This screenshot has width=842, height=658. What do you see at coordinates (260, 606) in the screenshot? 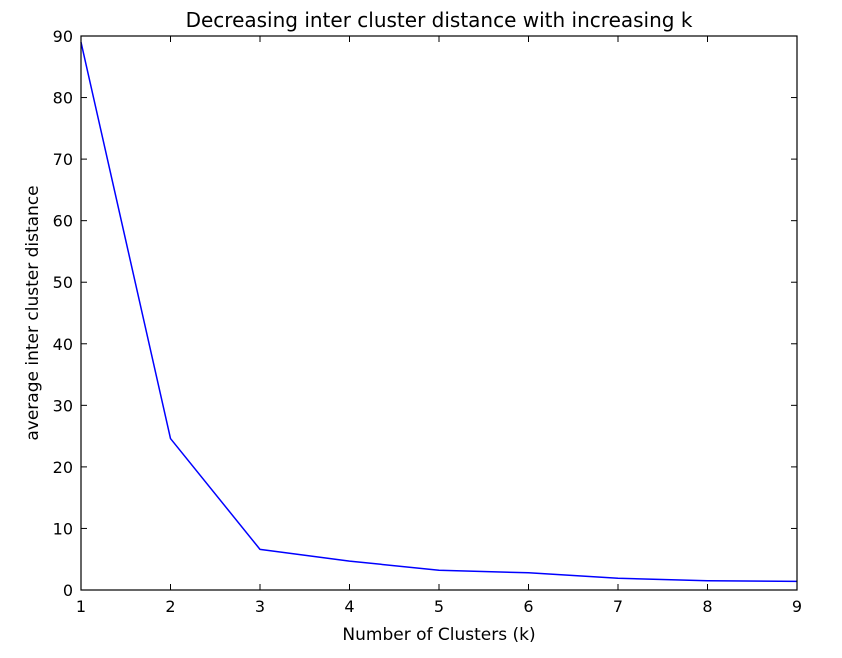
I see `x-tick-label: 3` at bounding box center [260, 606].